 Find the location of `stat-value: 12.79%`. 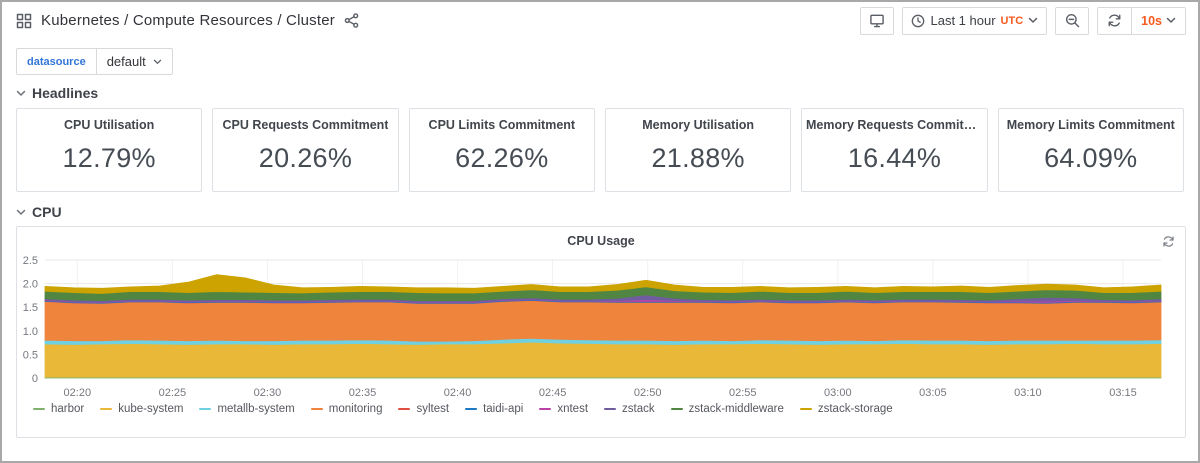

stat-value: 12.79% is located at coordinates (109, 158).